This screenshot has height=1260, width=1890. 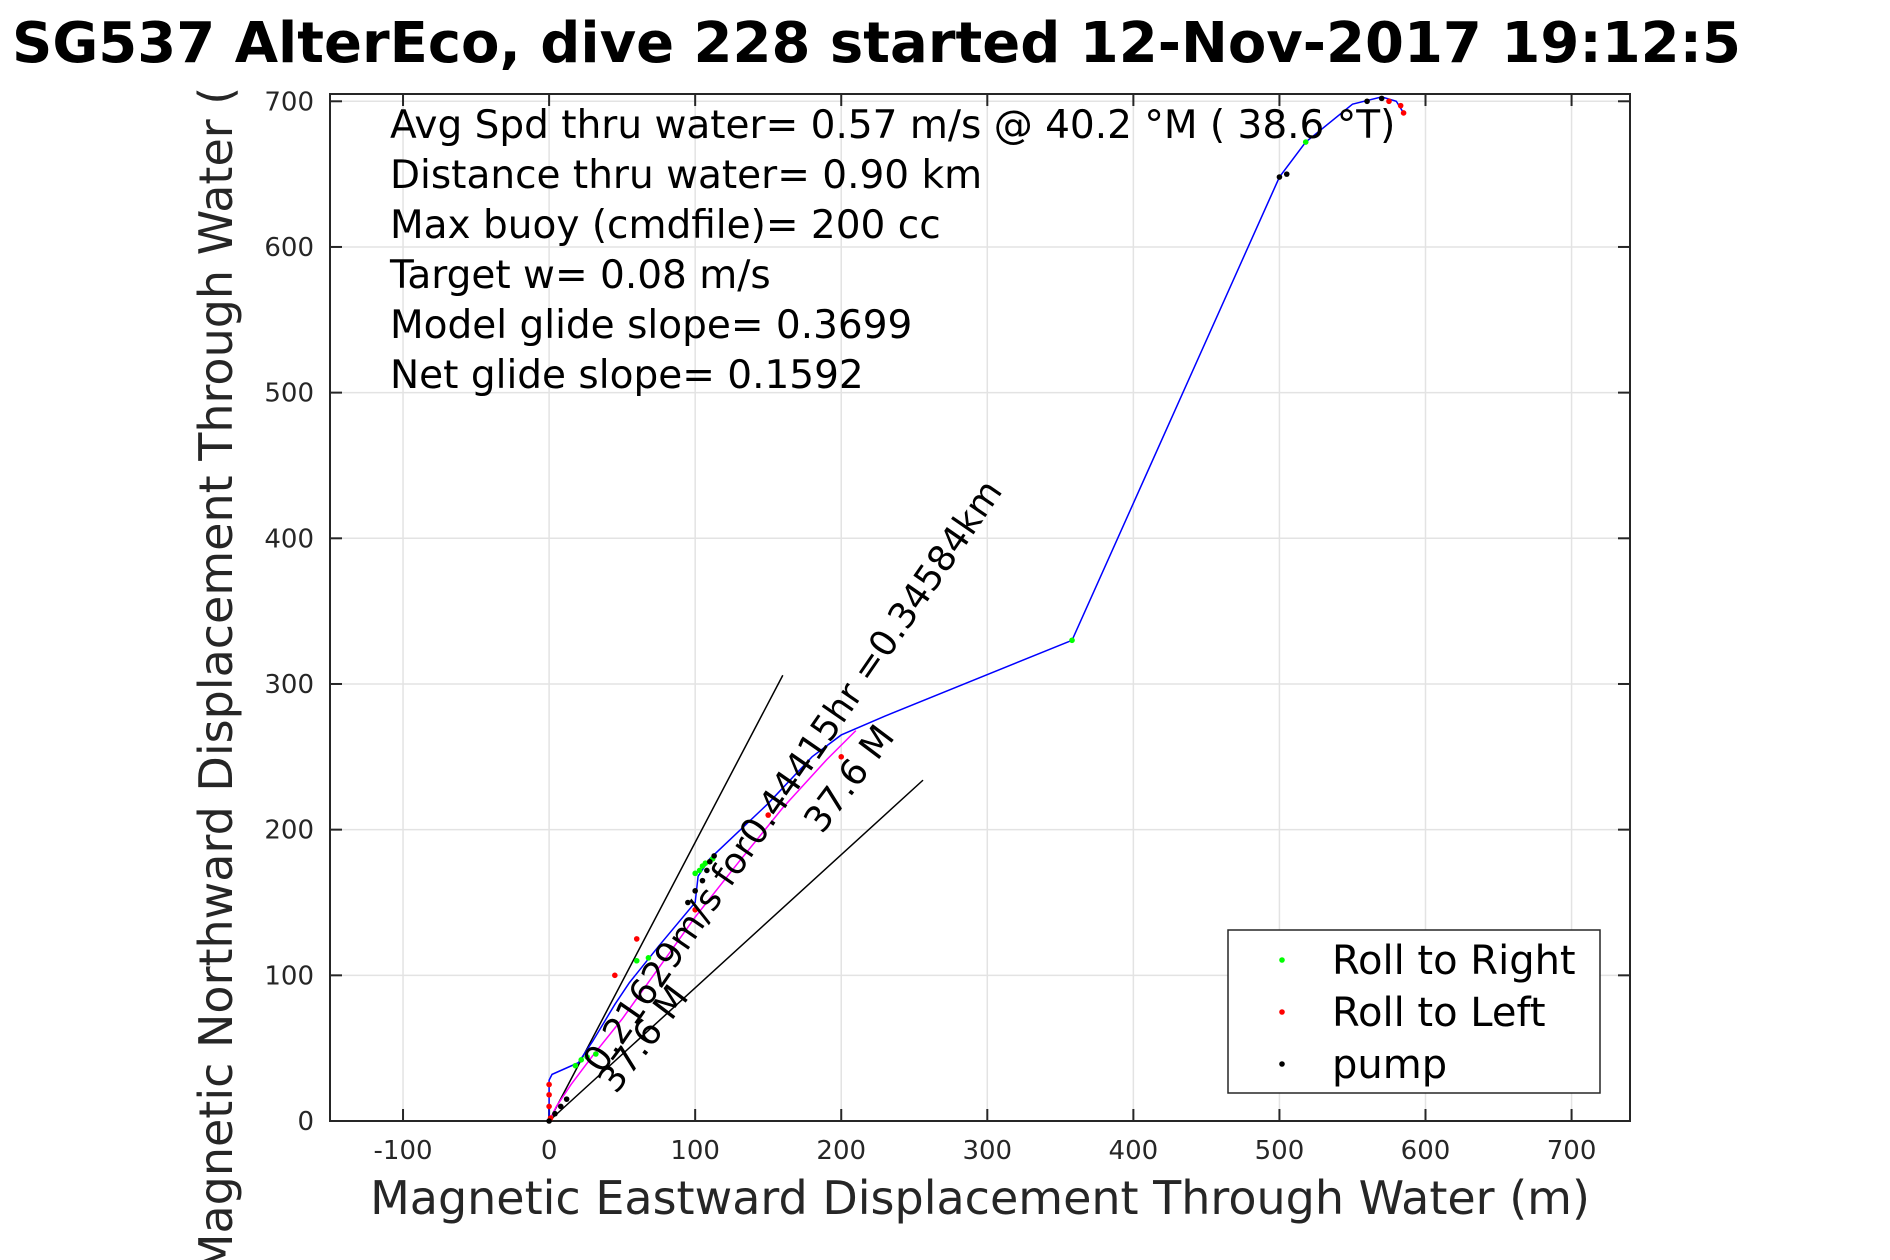 I want to click on x-tick-label: 700, so click(x=1572, y=1151).